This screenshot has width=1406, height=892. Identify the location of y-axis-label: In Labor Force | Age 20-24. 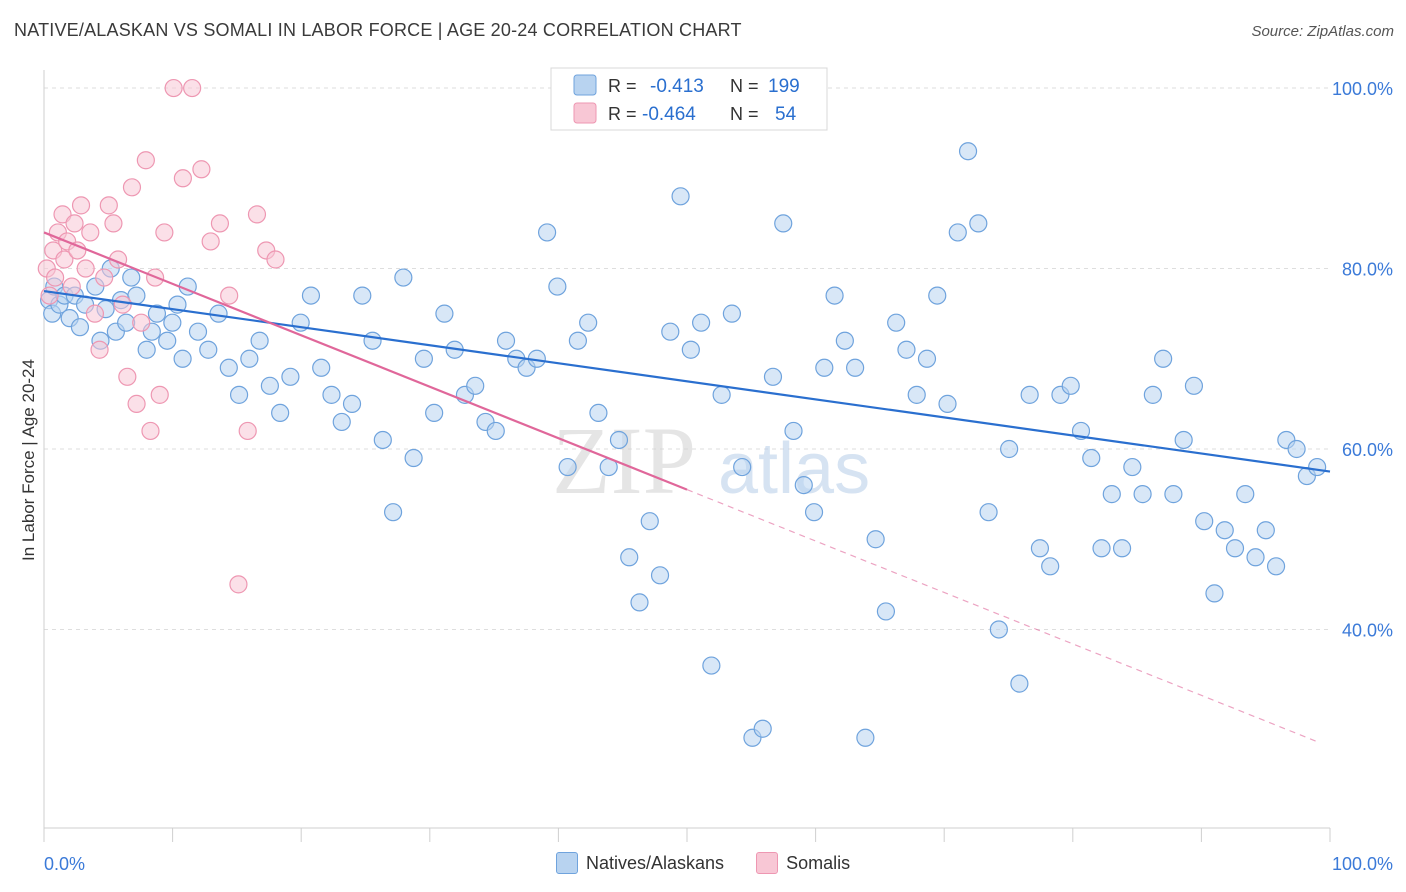
(28, 460).